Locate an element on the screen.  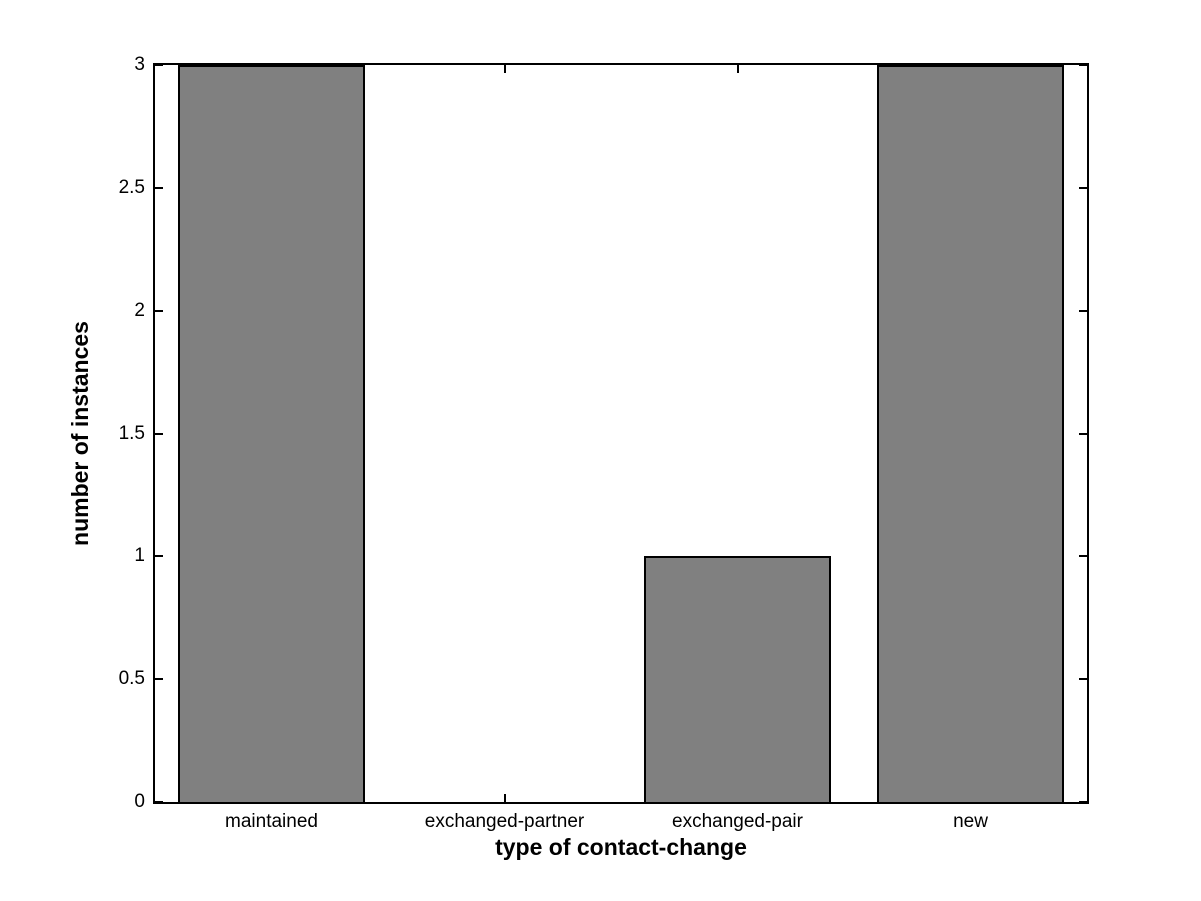
x-tick-label: exchanged-pair is located at coordinates (737, 821).